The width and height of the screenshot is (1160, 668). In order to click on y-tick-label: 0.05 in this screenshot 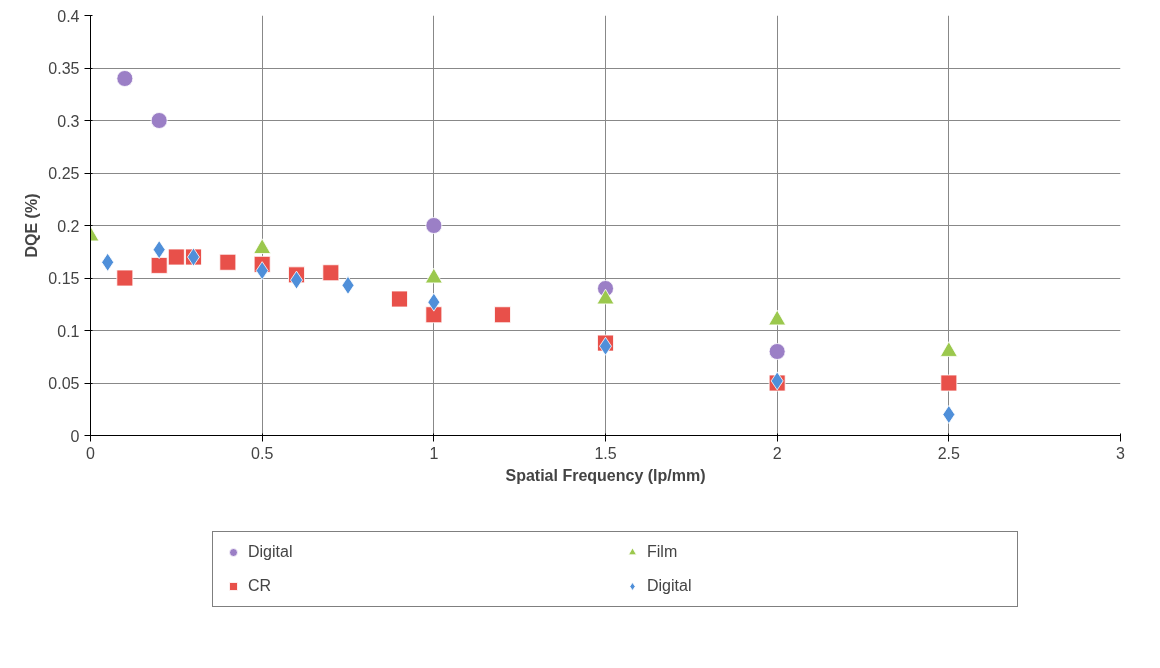, I will do `click(64, 383)`.